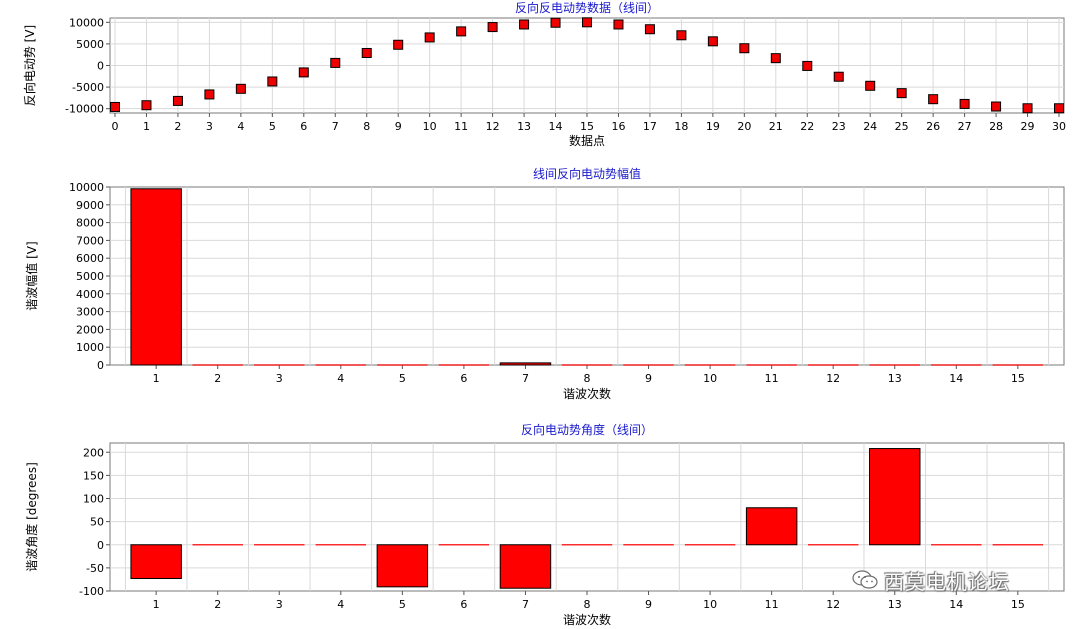 This screenshot has height=629, width=1080. Describe the element at coordinates (93, 452) in the screenshot. I see `y-tick-label: 200` at that location.